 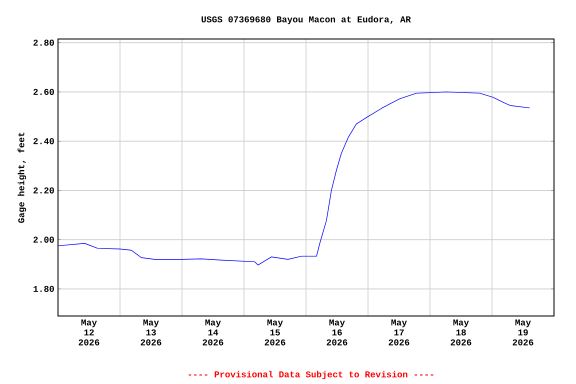 What do you see at coordinates (151, 333) in the screenshot?
I see `x-tick-label: May 13 2026` at bounding box center [151, 333].